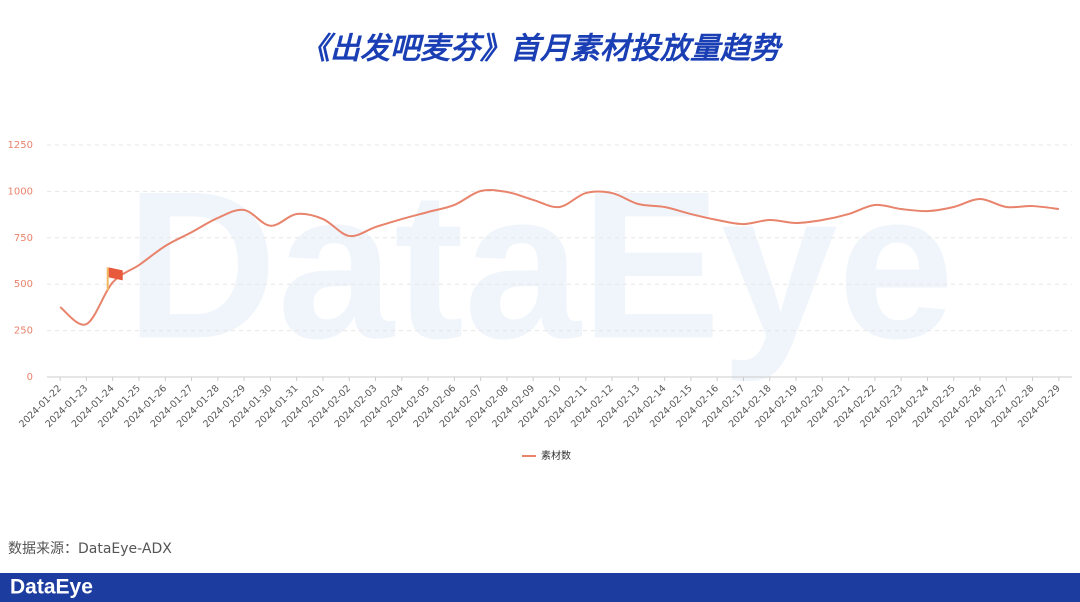 The image size is (1080, 602). What do you see at coordinates (30, 377) in the screenshot?
I see `y-tick-label: 0` at bounding box center [30, 377].